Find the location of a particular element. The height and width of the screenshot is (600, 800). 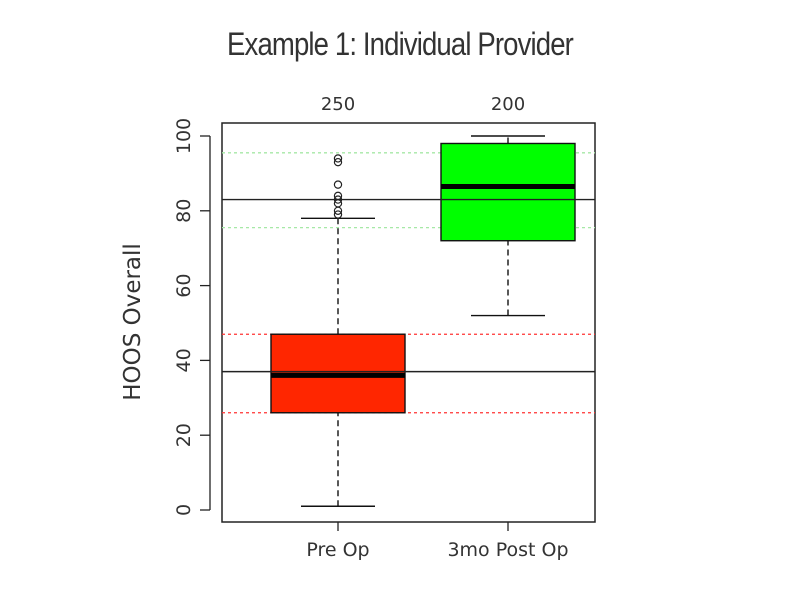

y-tick-label: 100 is located at coordinates (184, 136).